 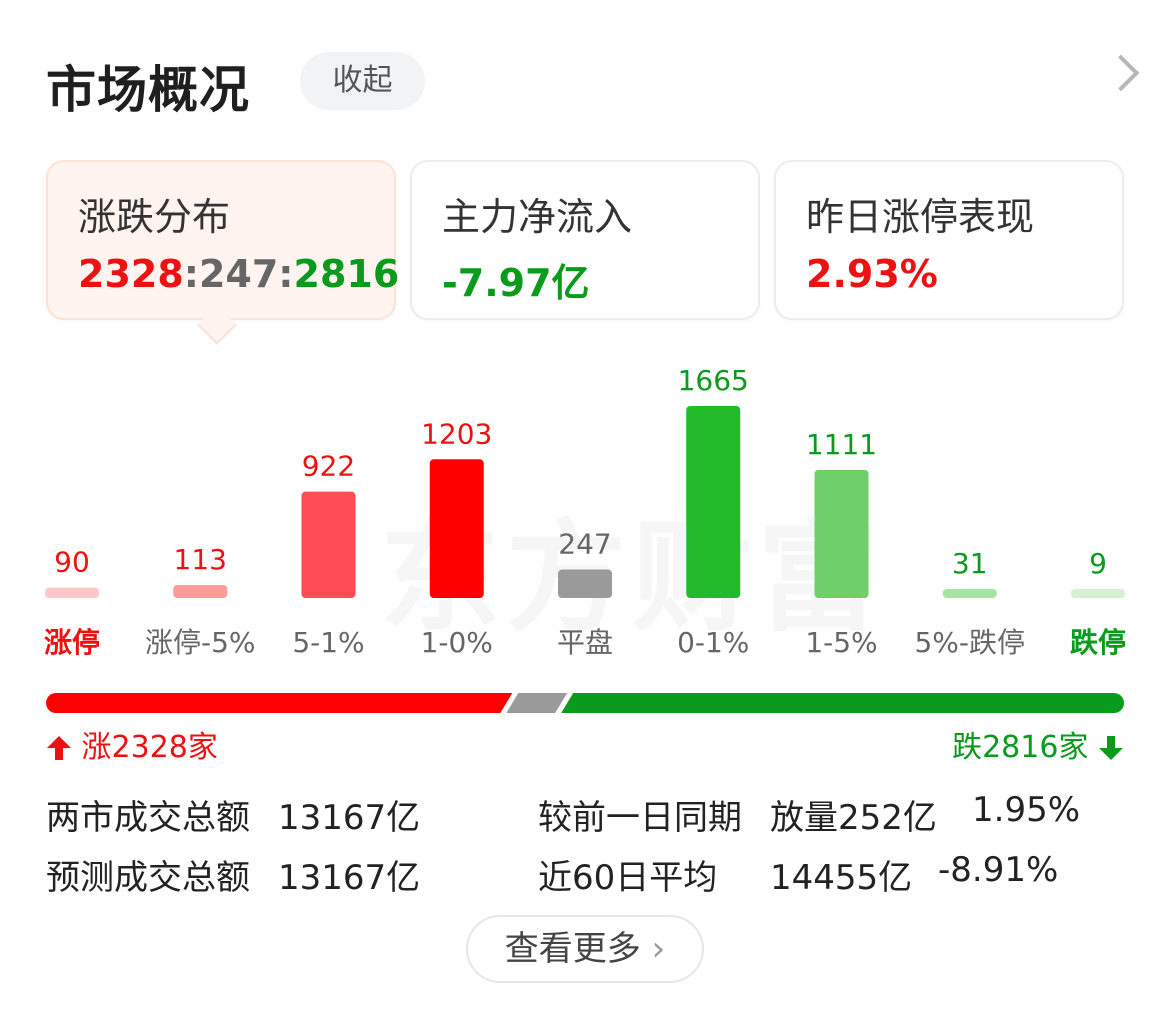 I want to click on bar-value-label: 9, so click(x=1098, y=563).